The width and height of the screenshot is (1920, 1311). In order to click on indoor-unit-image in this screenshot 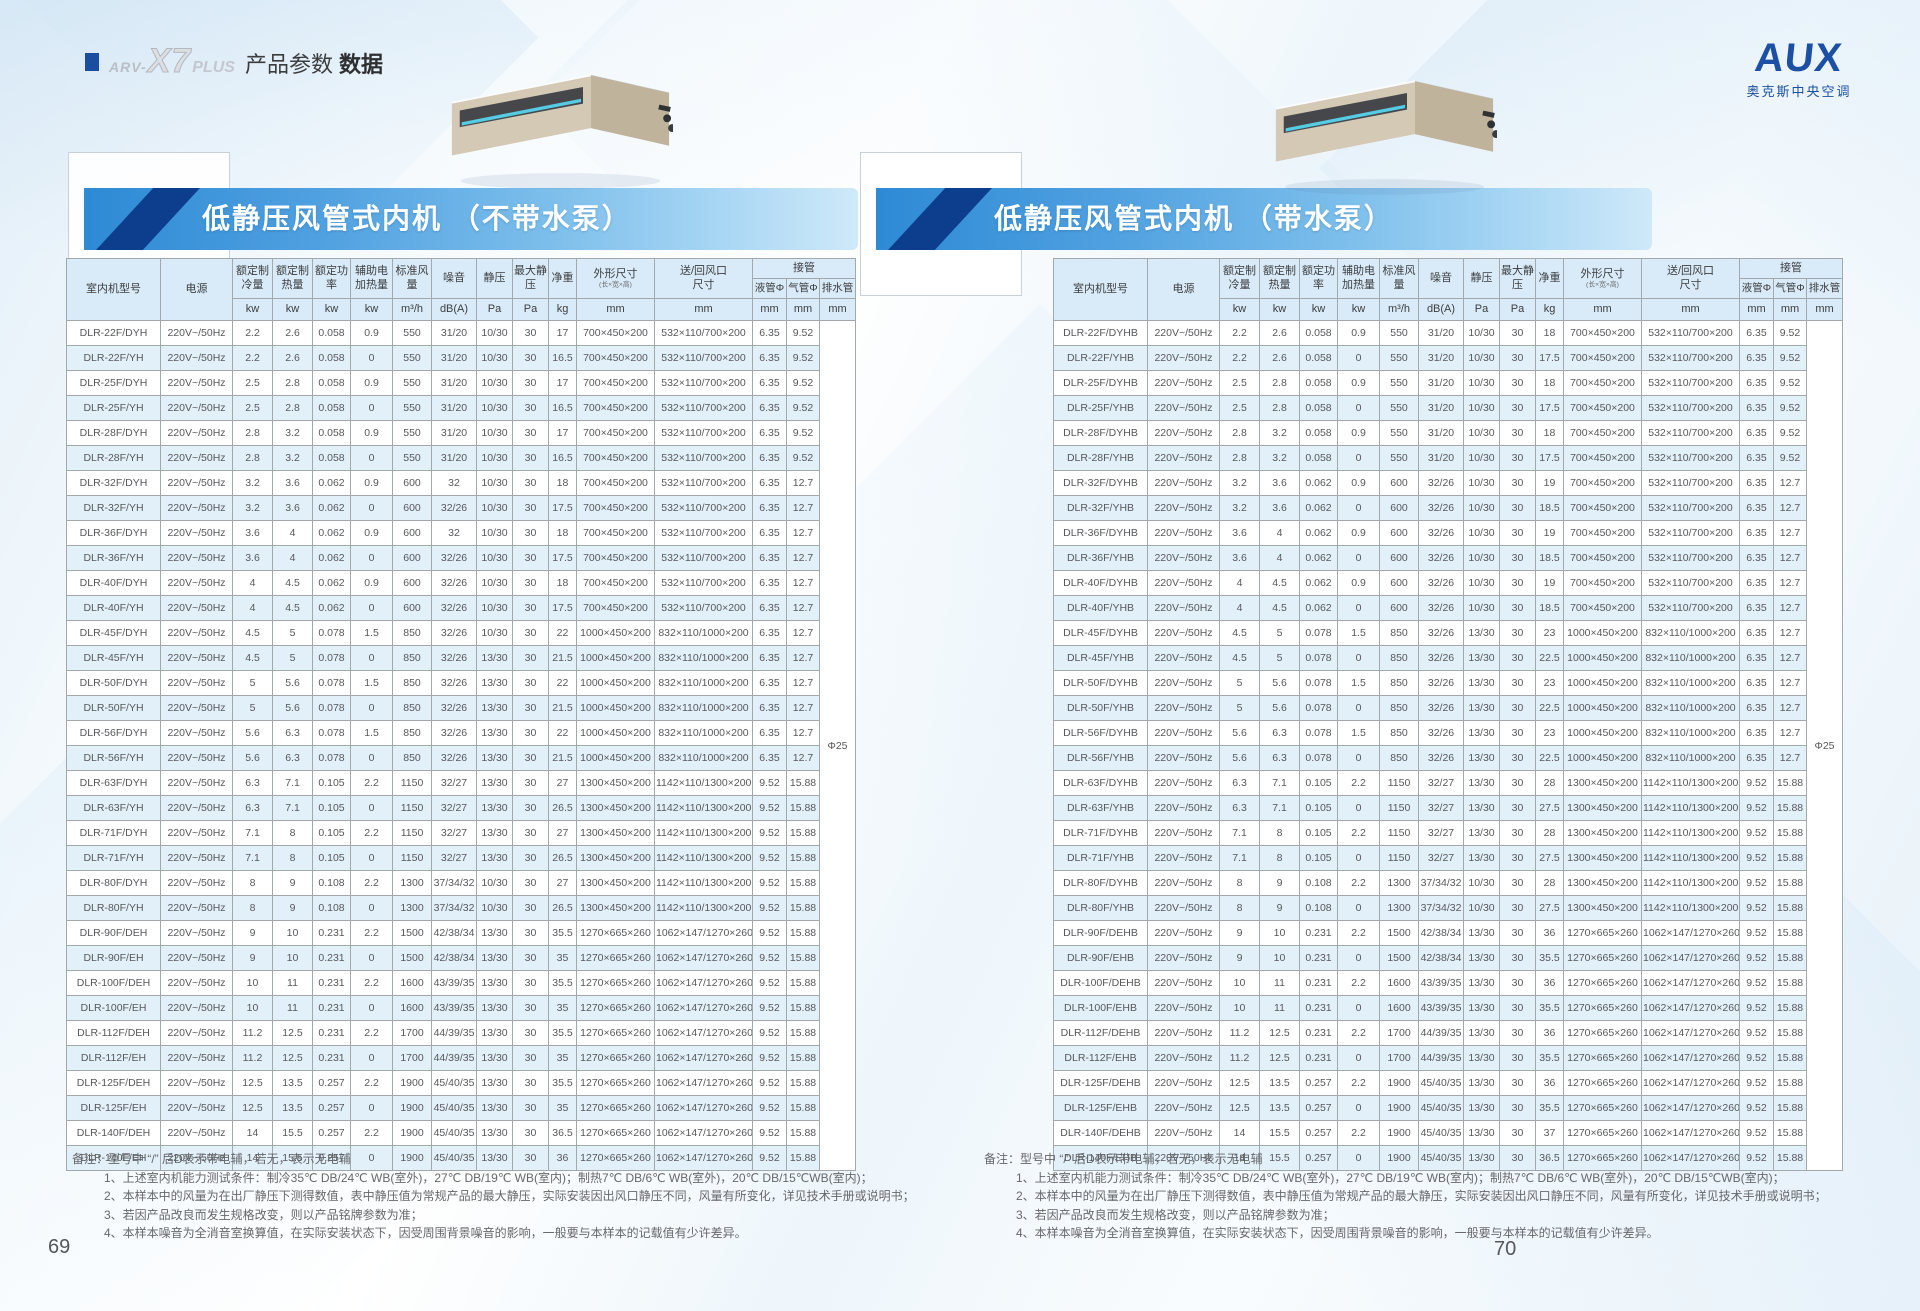, I will do `click(1386, 137)`.